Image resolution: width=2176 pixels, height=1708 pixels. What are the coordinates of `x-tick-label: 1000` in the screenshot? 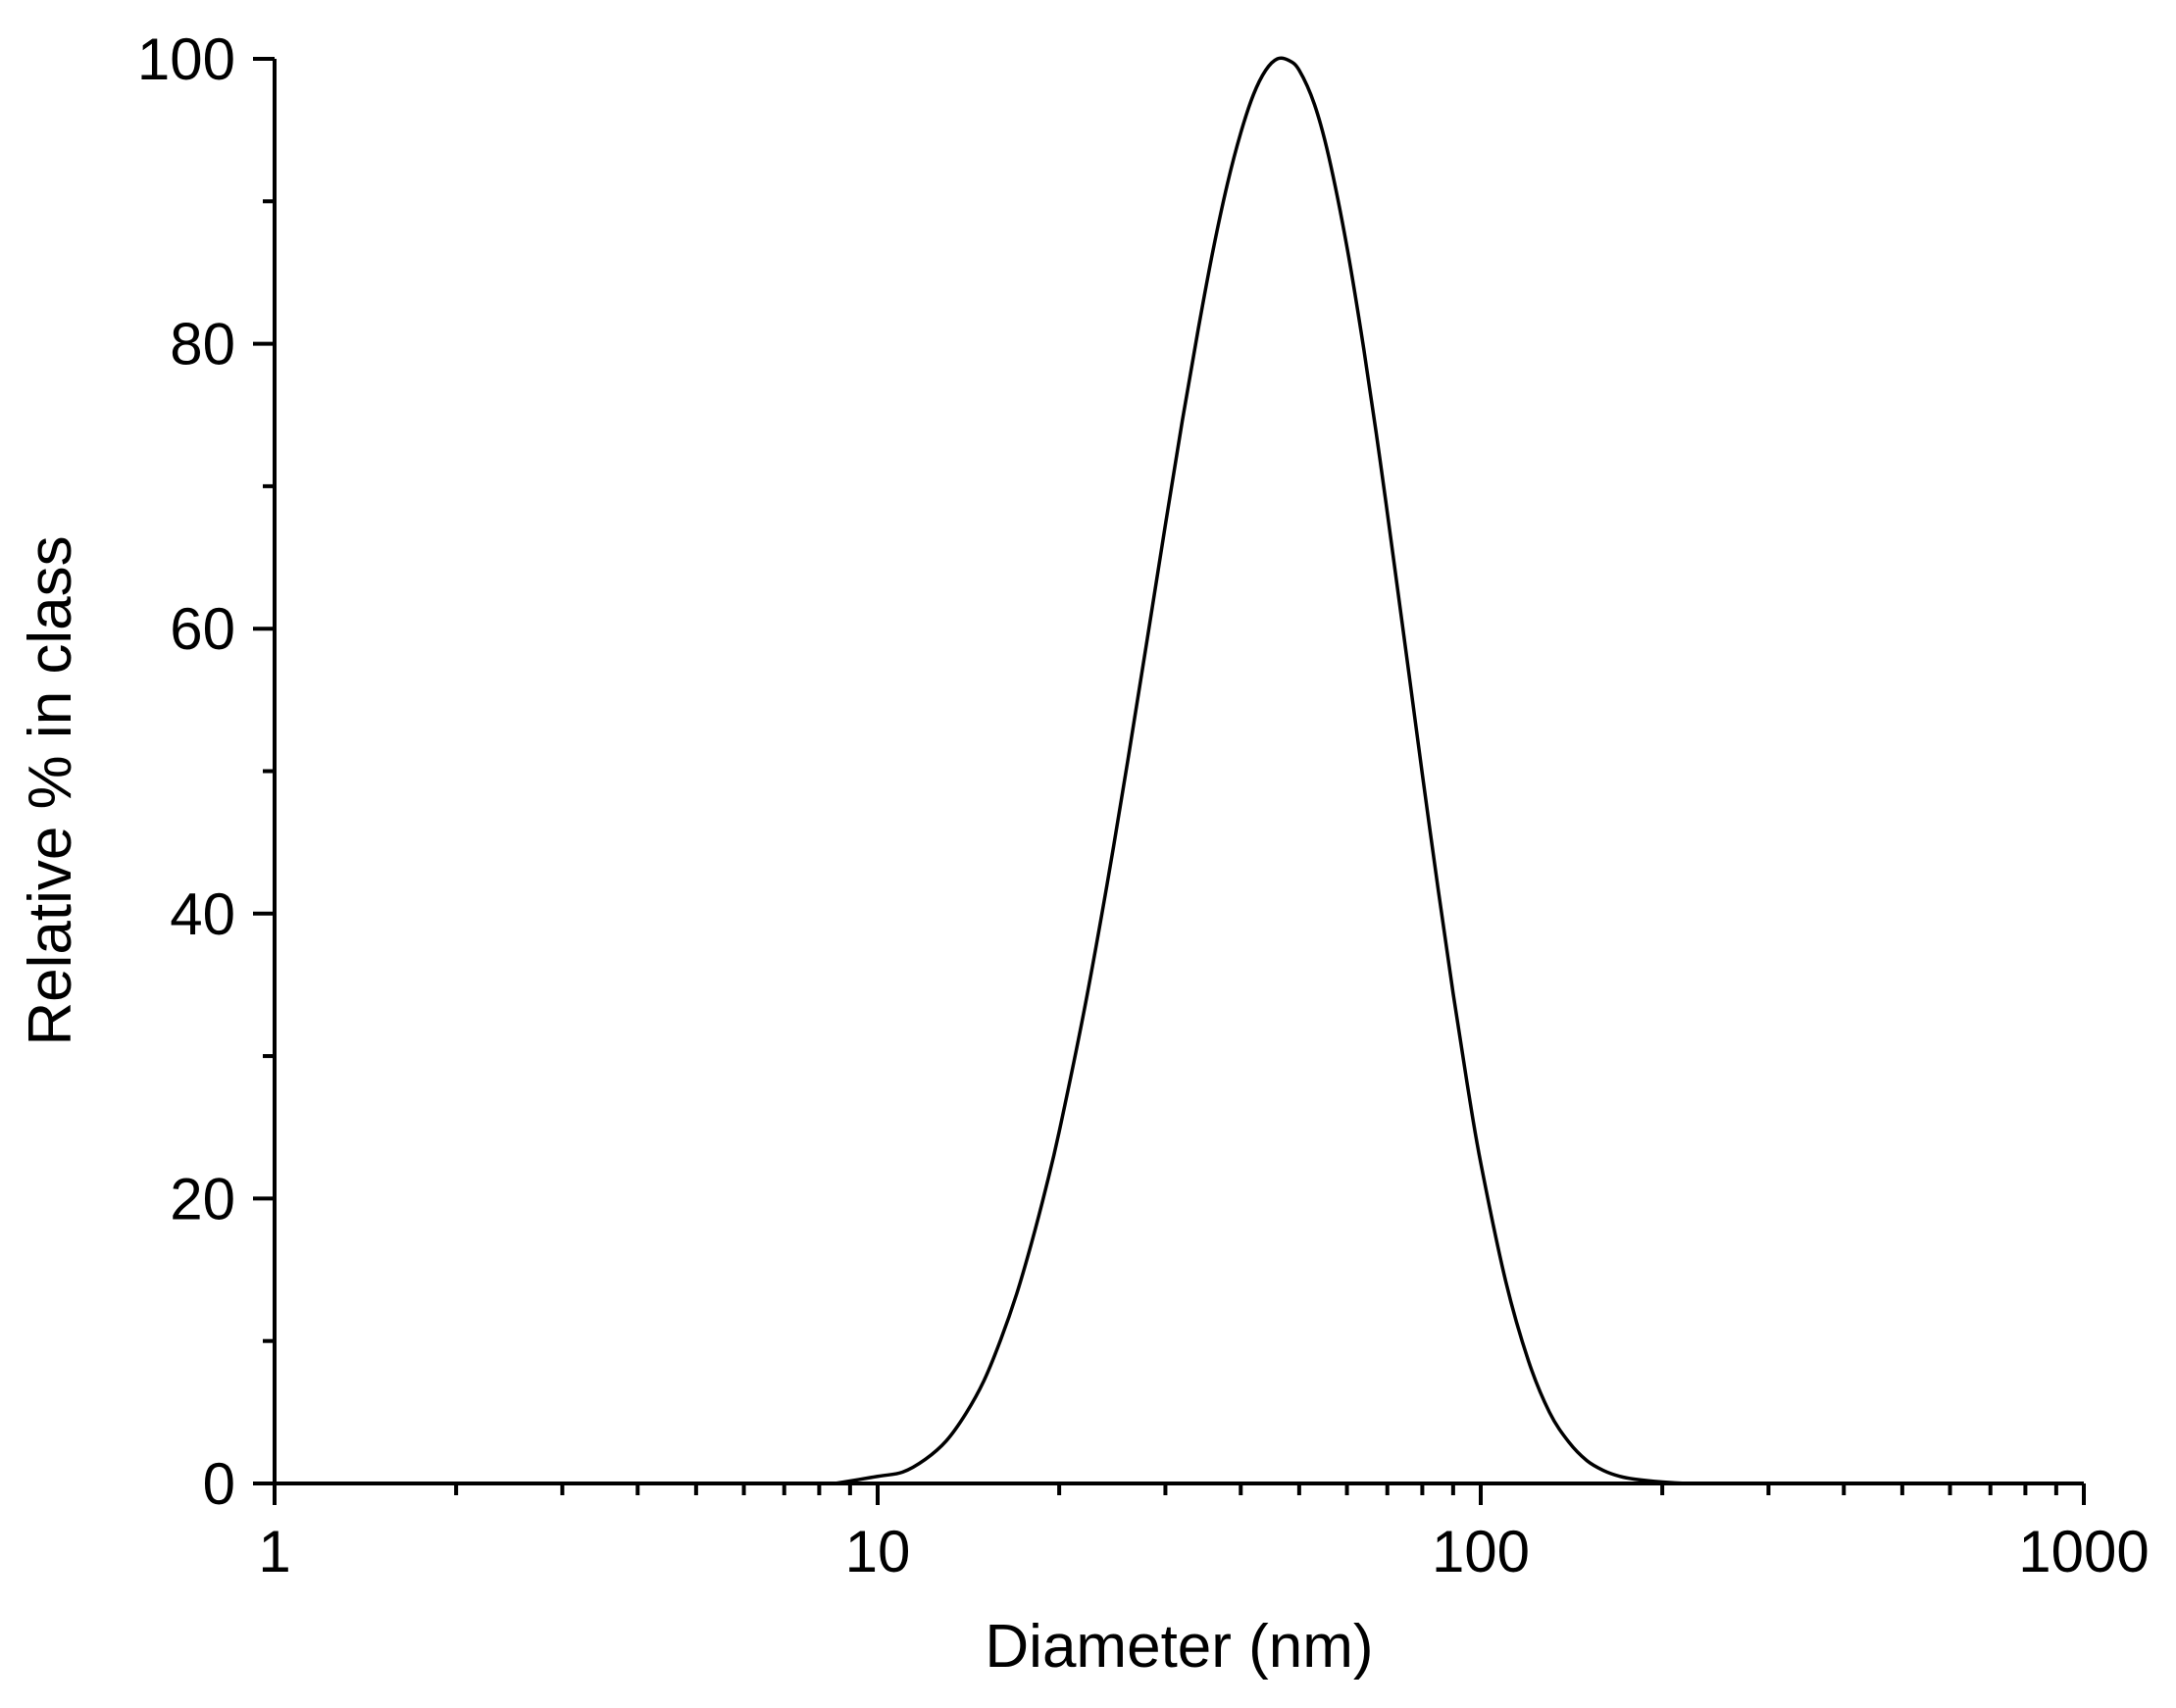 It's located at (2083, 1551).